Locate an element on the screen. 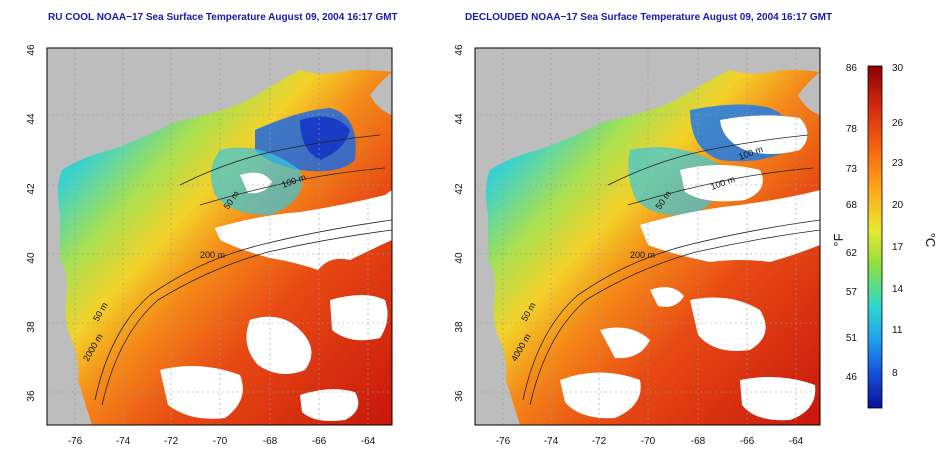  cloud-mask is located at coordinates (276, 296).